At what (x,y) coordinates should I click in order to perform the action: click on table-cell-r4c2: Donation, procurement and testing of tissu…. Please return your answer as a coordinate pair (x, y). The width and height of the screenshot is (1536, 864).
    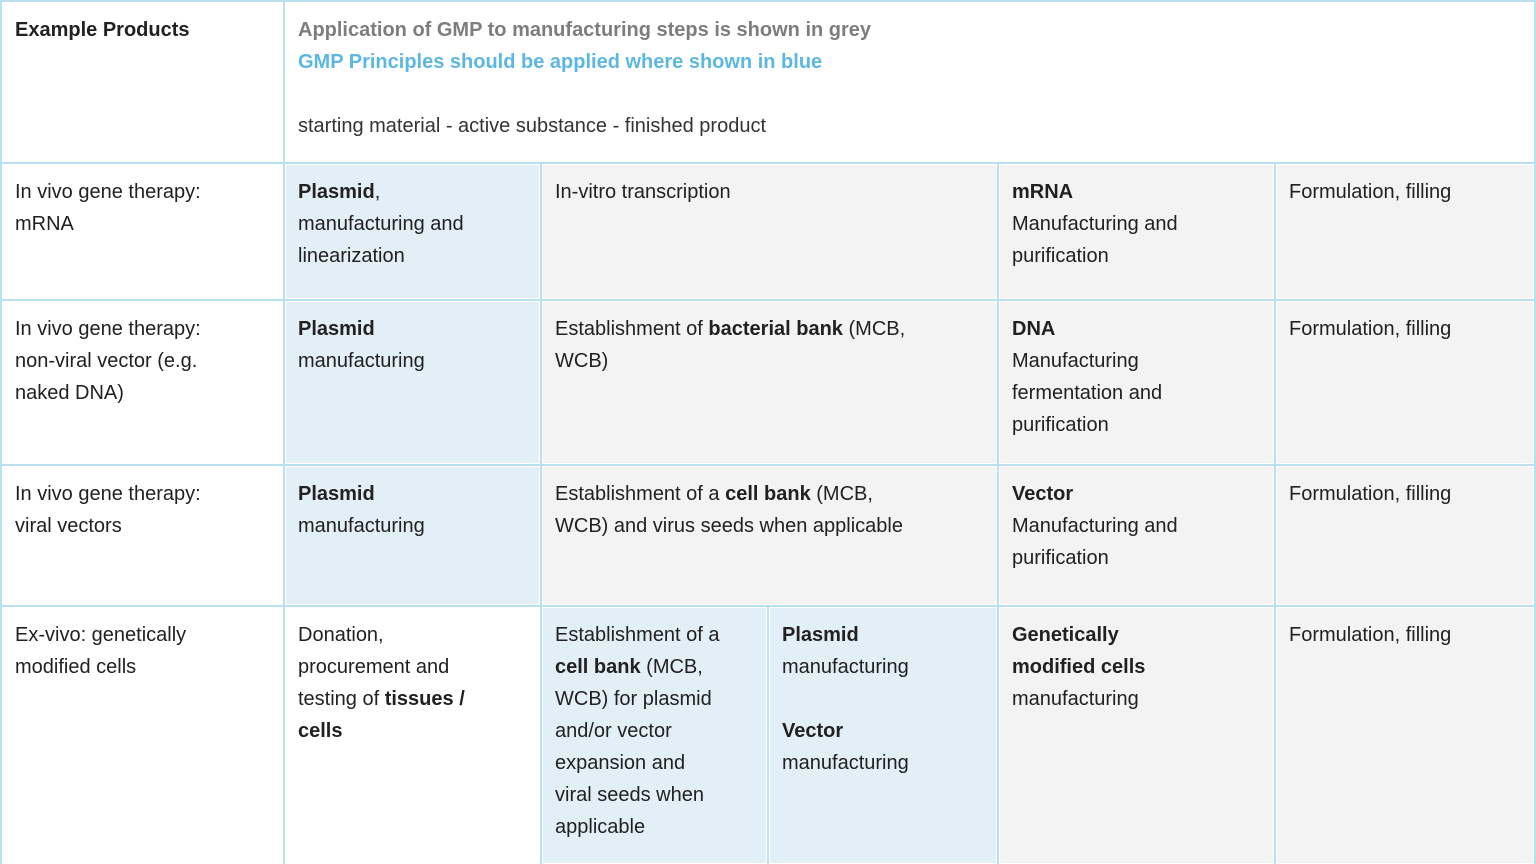
    Looking at the image, I should click on (412, 735).